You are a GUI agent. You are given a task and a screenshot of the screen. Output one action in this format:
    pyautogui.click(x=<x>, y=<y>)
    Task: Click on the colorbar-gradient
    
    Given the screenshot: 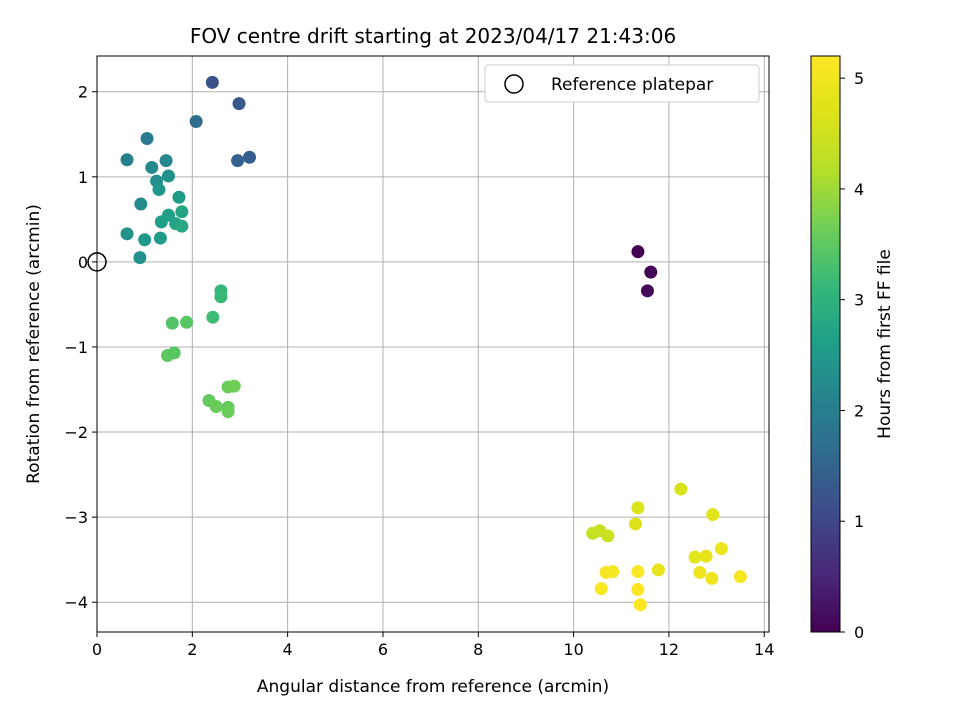 What is the action you would take?
    pyautogui.click(x=825, y=344)
    